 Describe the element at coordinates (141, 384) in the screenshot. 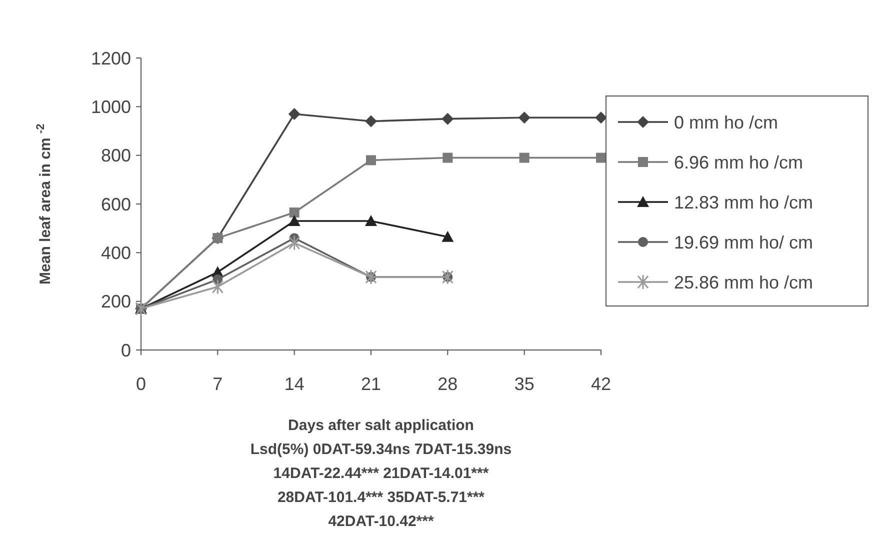

I see `x-tick-label: 0` at that location.